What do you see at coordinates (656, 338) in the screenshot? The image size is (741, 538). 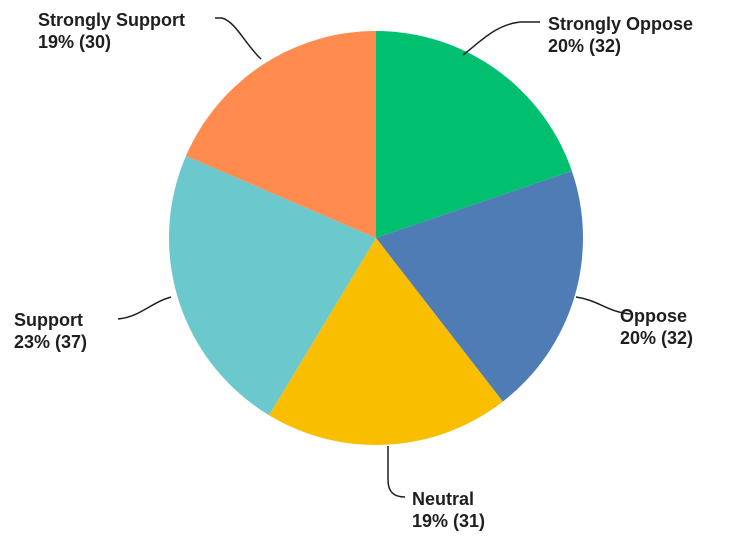 I see `slice-value-oppose: 20% (32)` at bounding box center [656, 338].